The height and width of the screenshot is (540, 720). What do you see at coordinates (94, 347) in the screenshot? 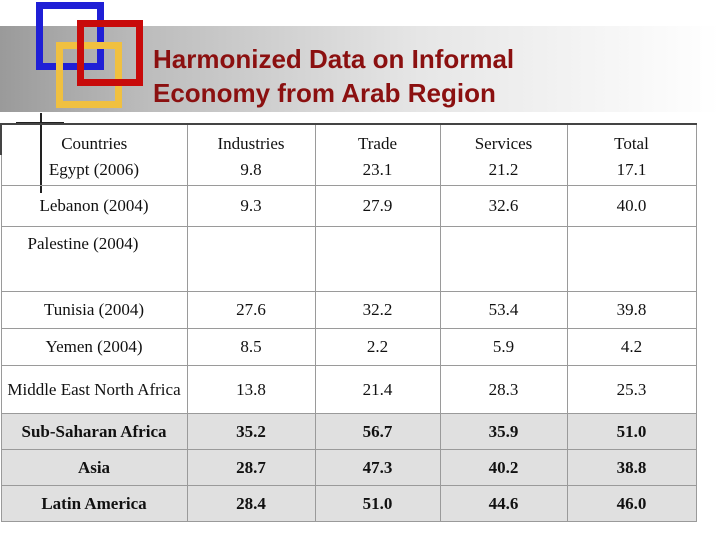
I see `country-name: Yemen (2004)` at bounding box center [94, 347].